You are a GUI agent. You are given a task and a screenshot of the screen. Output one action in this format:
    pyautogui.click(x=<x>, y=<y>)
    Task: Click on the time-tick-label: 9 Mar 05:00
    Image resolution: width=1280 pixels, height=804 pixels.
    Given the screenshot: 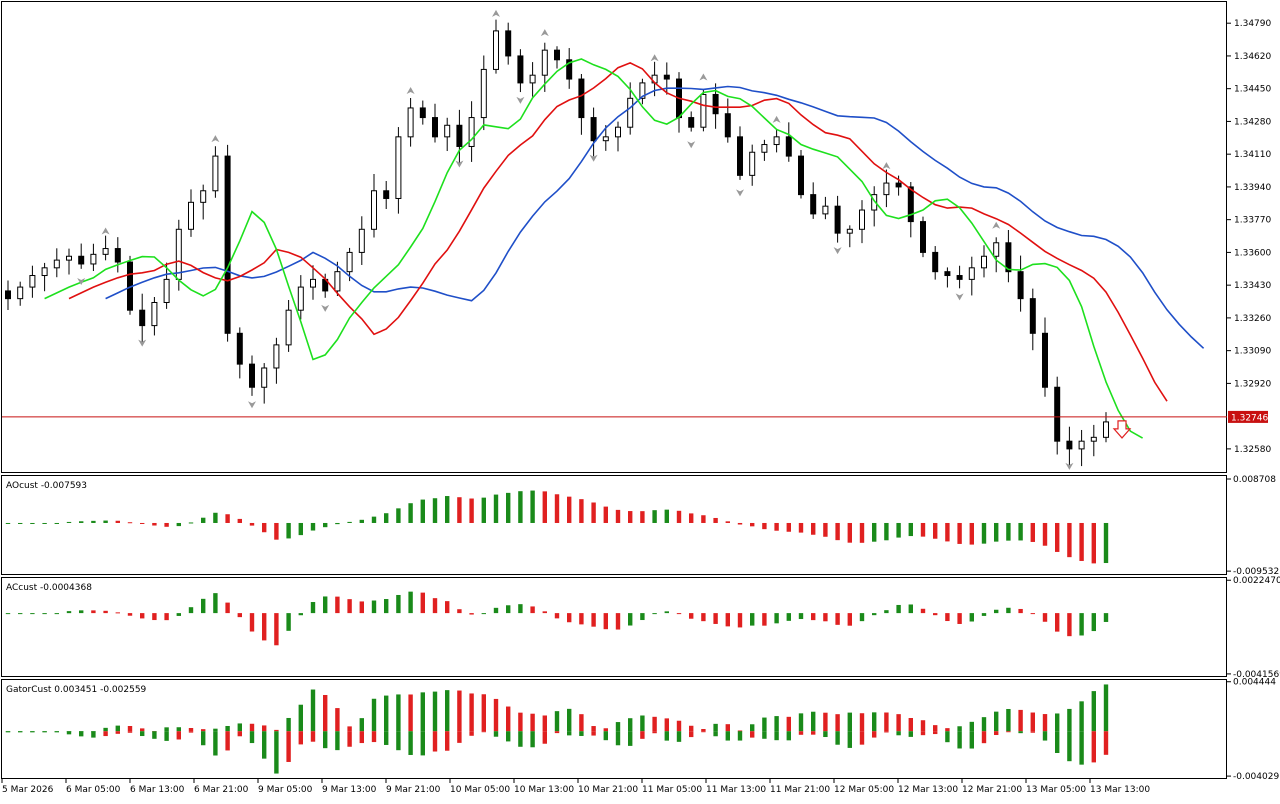 What is the action you would take?
    pyautogui.click(x=285, y=790)
    